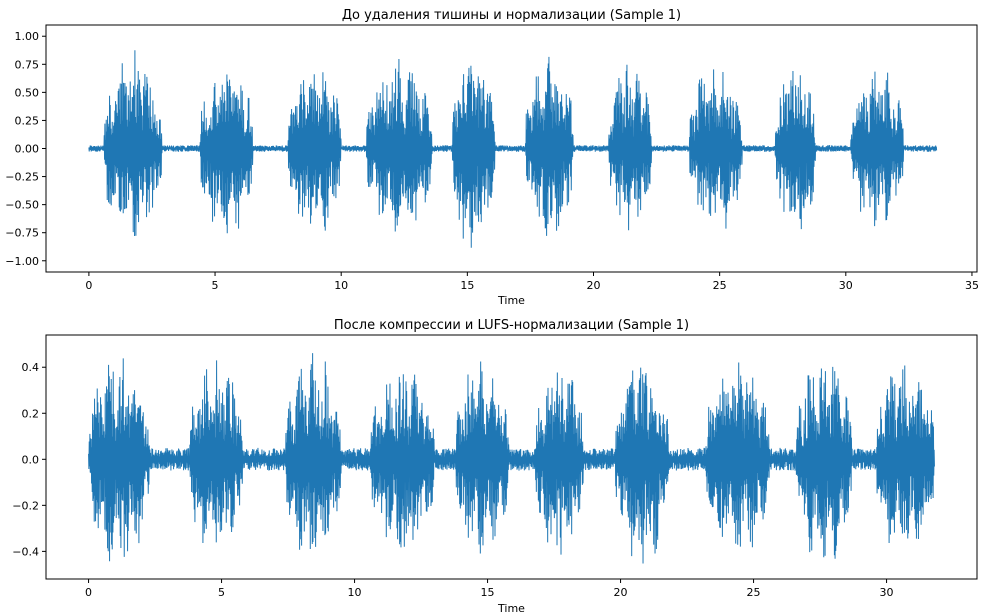 Image resolution: width=983 pixels, height=616 pixels. Describe the element at coordinates (31, 413) in the screenshot. I see `y-tick-label: 0.2` at that location.